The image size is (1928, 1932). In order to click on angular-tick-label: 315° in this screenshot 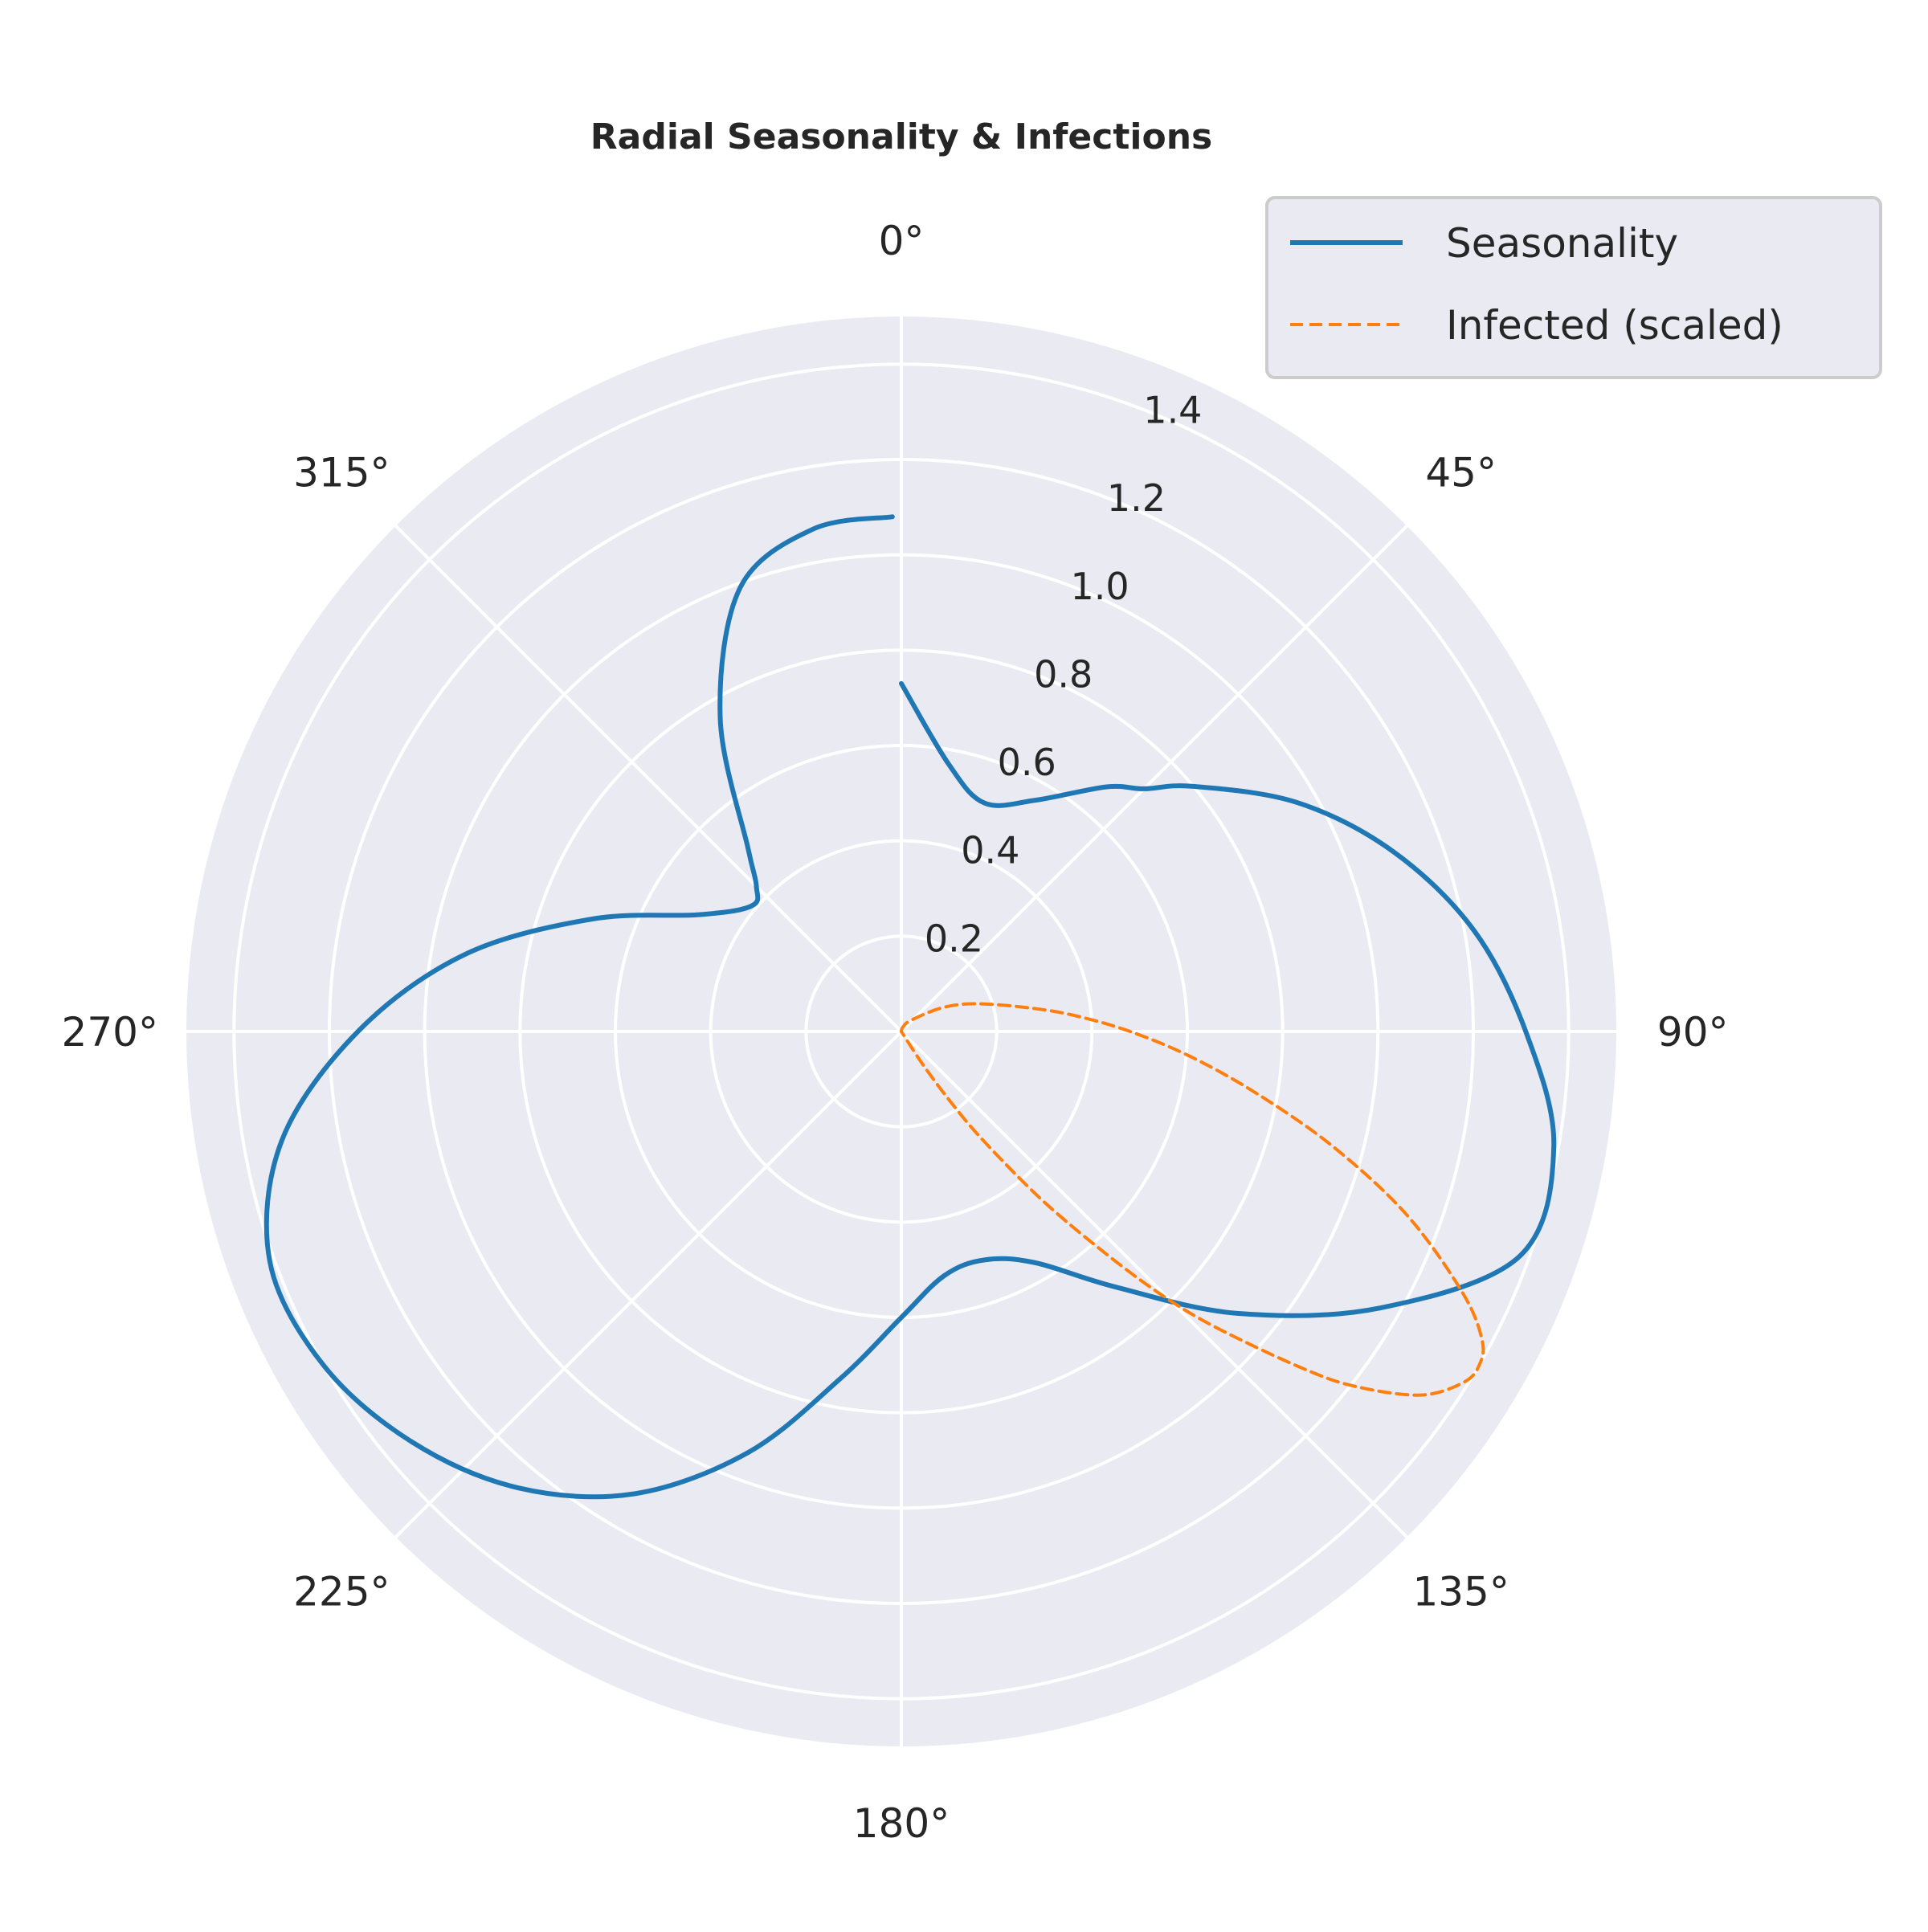, I will do `click(342, 473)`.